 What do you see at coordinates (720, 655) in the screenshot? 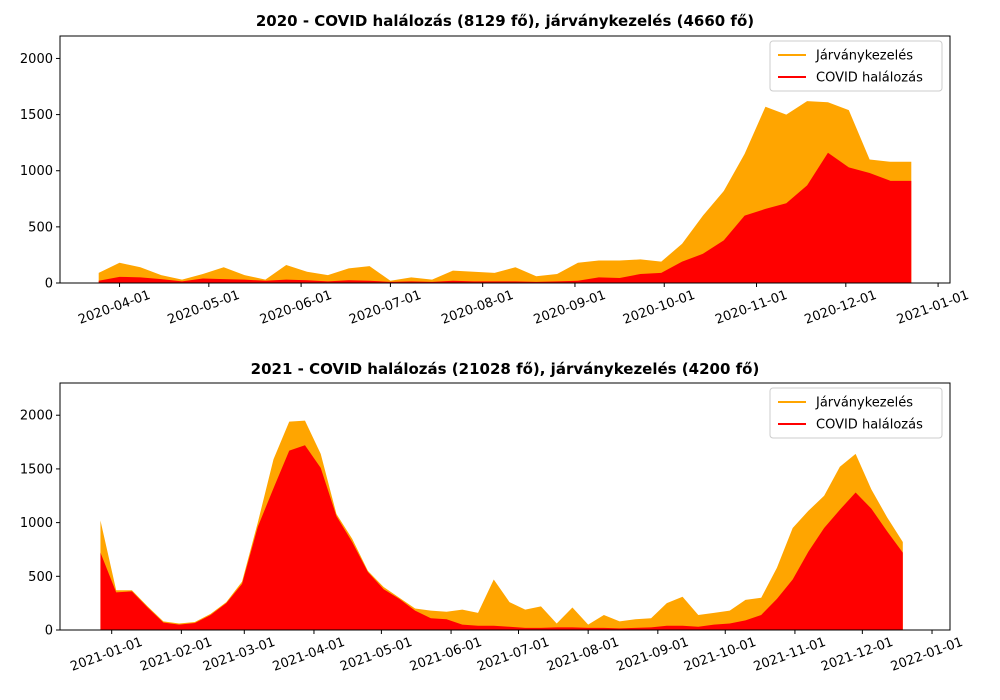
I see `x-tick-label: 2021-10-01` at bounding box center [720, 655].